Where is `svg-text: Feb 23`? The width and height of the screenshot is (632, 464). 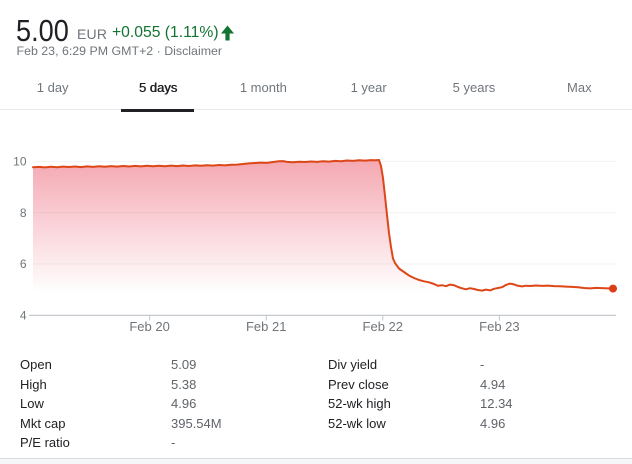 svg-text: Feb 23 is located at coordinates (499, 326).